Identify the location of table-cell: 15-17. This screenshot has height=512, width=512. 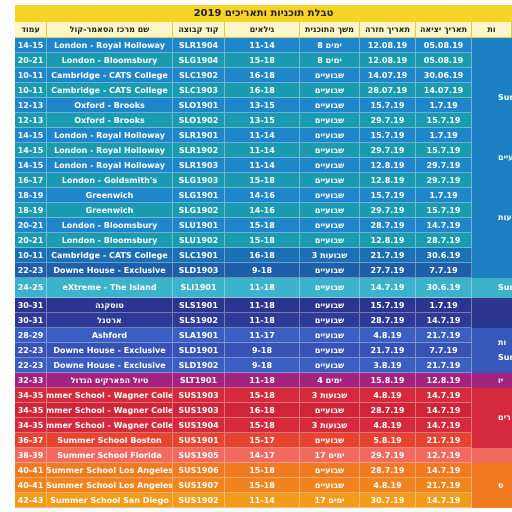
(262, 440).